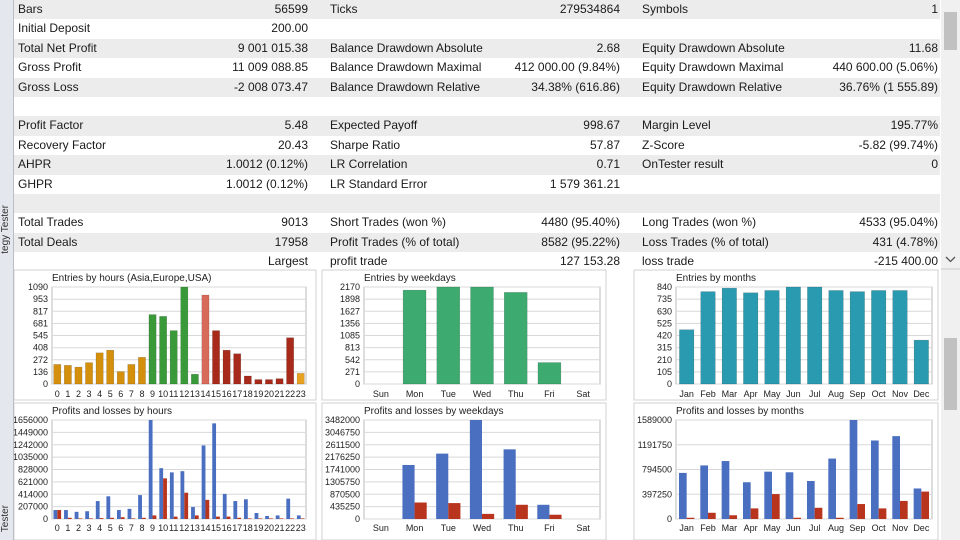  What do you see at coordinates (815, 528) in the screenshot?
I see `x-tick-label: Jul` at bounding box center [815, 528].